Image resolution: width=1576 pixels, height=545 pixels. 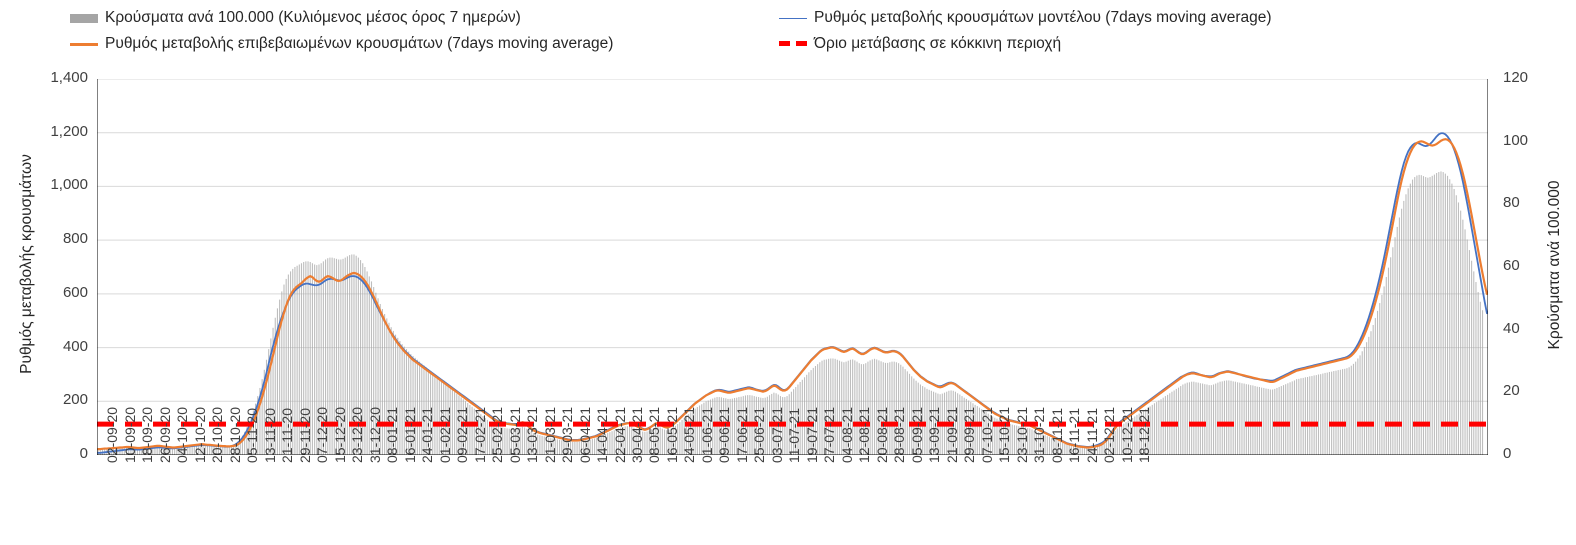 I want to click on y-axis-right-tick-label: 60, so click(x=1511, y=265).